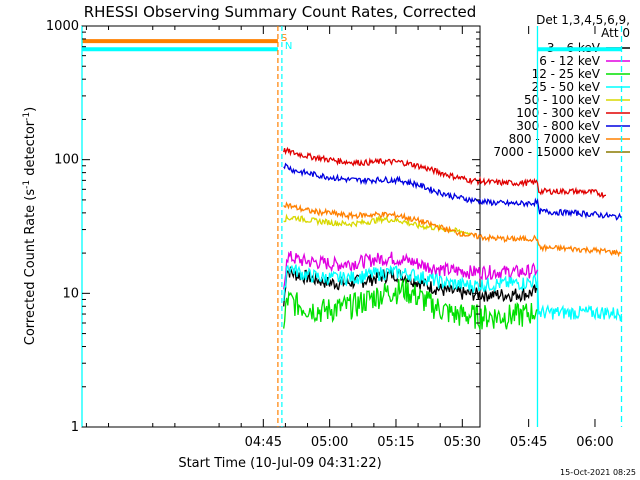 This screenshot has width=640, height=480. I want to click on orbit-boundary-label: S, so click(284, 38).